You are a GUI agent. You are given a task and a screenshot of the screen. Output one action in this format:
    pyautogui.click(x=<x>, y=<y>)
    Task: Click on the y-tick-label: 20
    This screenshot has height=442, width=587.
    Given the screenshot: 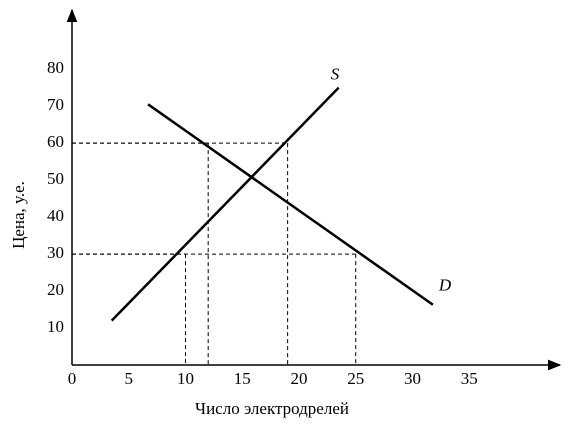 What is the action you would take?
    pyautogui.click(x=55, y=289)
    